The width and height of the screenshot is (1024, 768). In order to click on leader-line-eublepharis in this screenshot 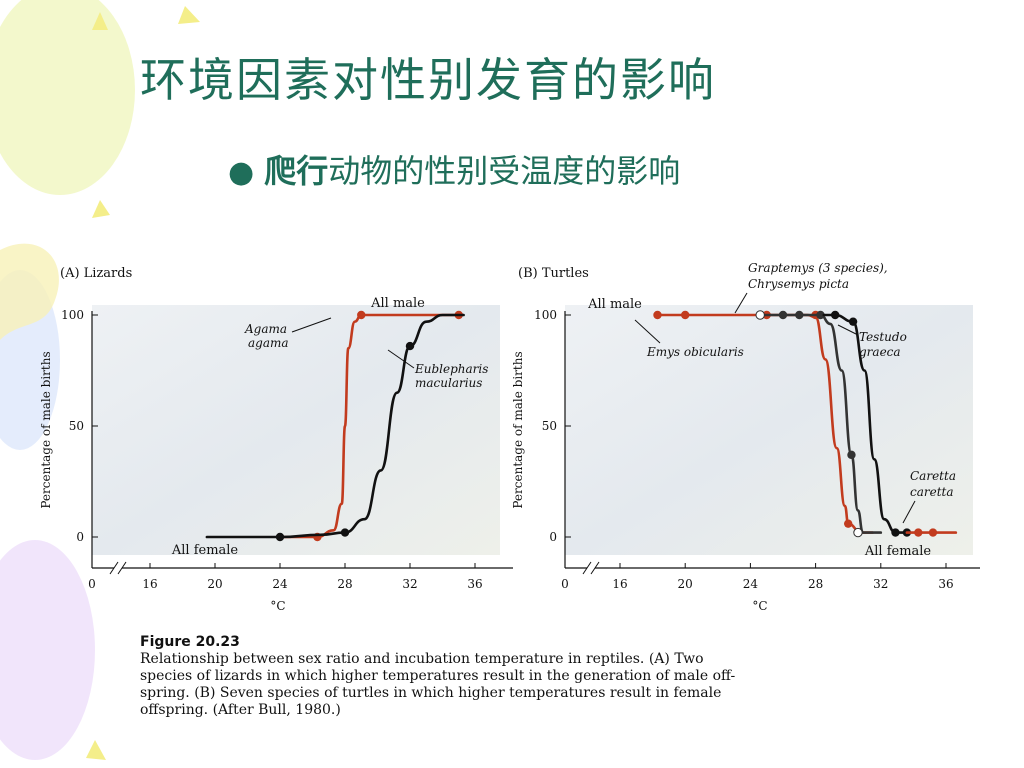, I will do `click(401, 359)`.